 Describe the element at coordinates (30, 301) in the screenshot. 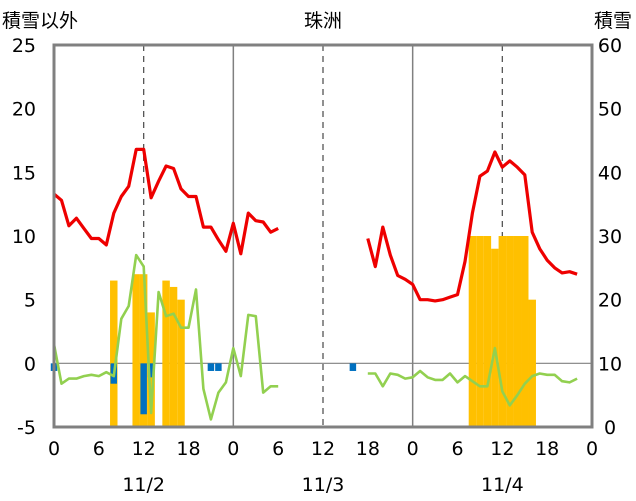

I see `left-y-tick-label: 5` at that location.